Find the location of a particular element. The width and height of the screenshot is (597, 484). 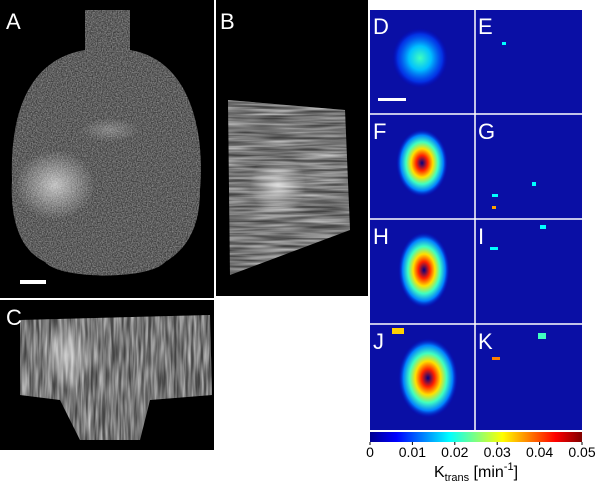

panel-label: E is located at coordinates (485, 26).